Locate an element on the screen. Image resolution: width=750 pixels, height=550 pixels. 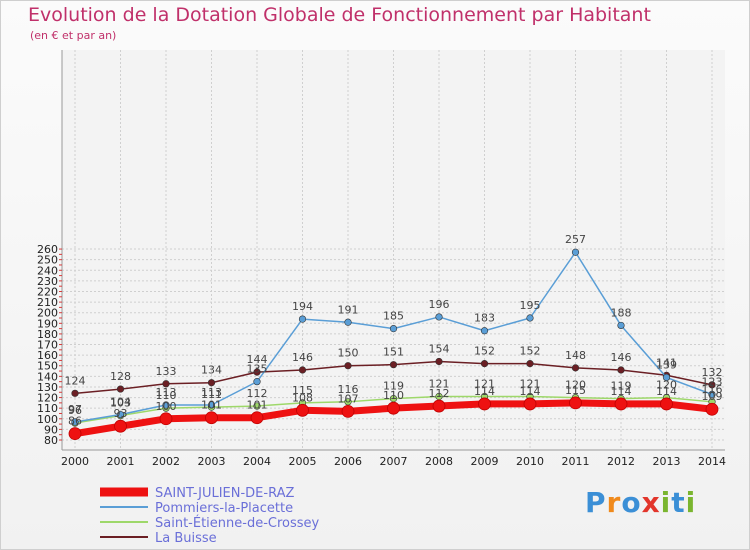
data-label: 183 is located at coordinates (484, 318).